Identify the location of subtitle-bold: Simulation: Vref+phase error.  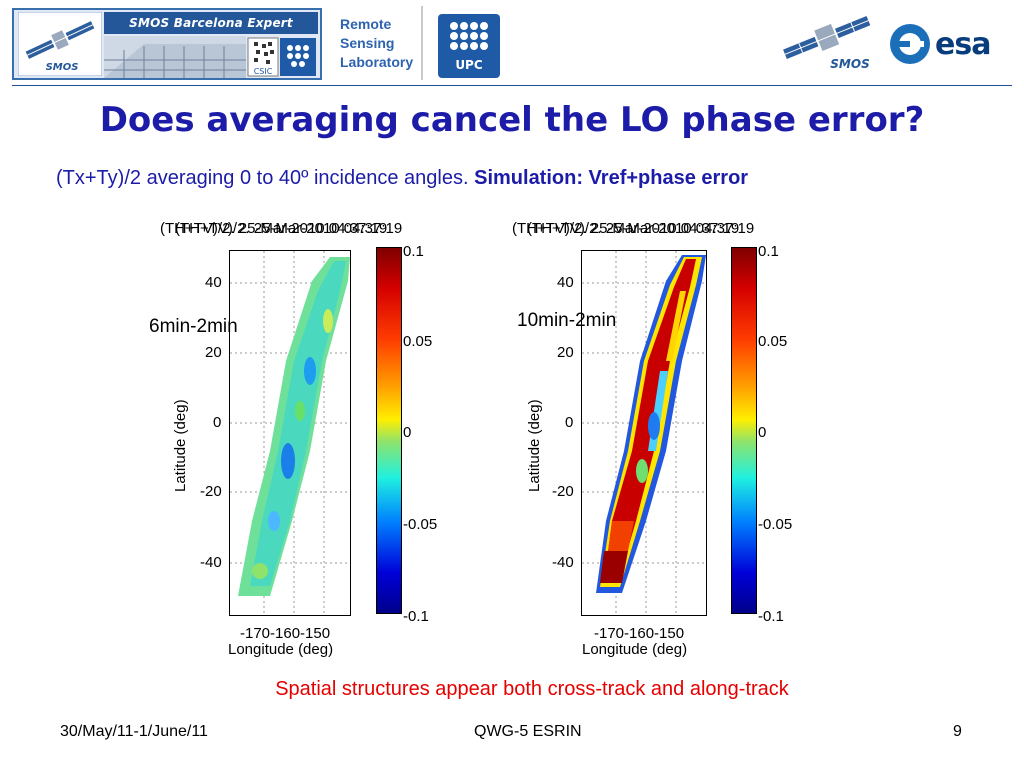
(611, 178).